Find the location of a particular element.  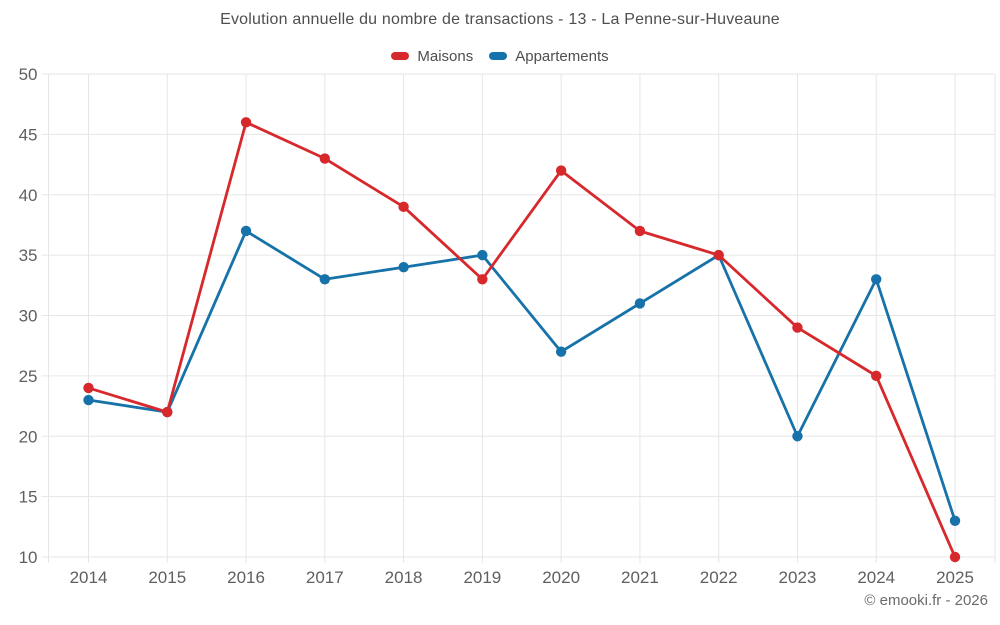

data-point-maisons-2021 is located at coordinates (640, 231).